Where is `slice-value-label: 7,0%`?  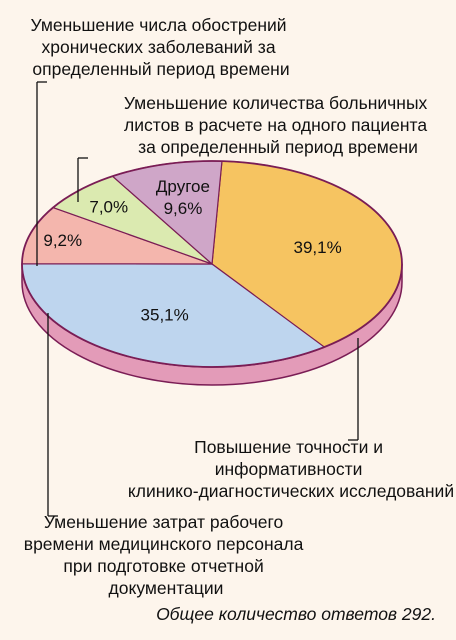 slice-value-label: 7,0% is located at coordinates (108, 206).